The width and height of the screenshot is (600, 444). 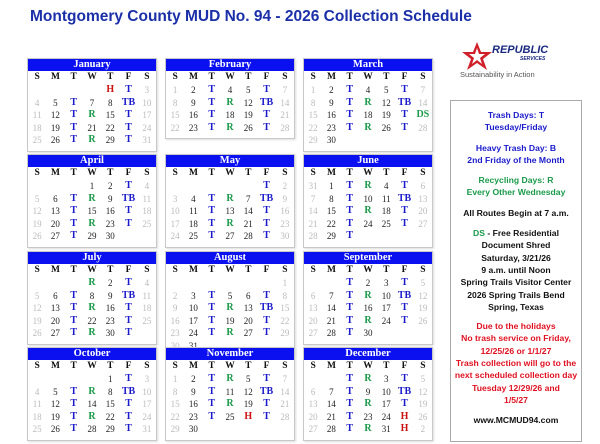 I want to click on day-cell: 12, so click(x=248, y=102).